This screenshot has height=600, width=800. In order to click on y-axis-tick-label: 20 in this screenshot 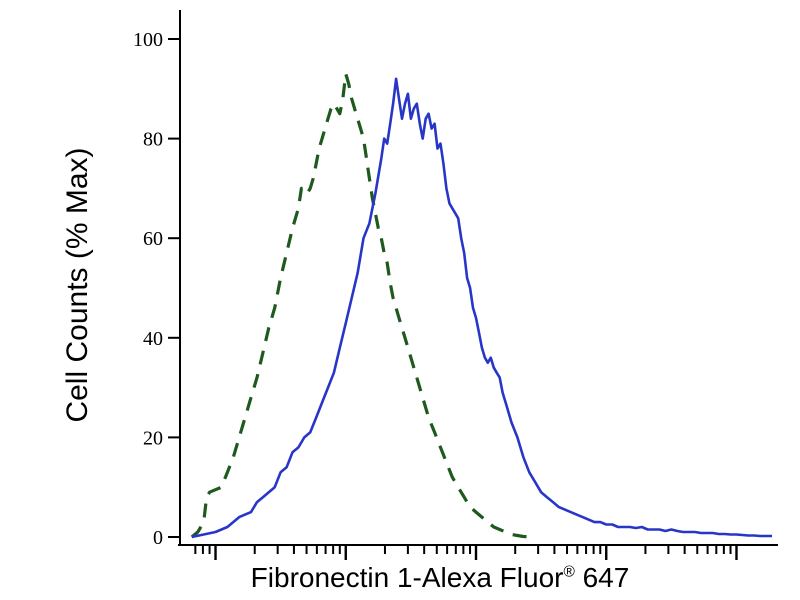, I will do `click(153, 438)`.